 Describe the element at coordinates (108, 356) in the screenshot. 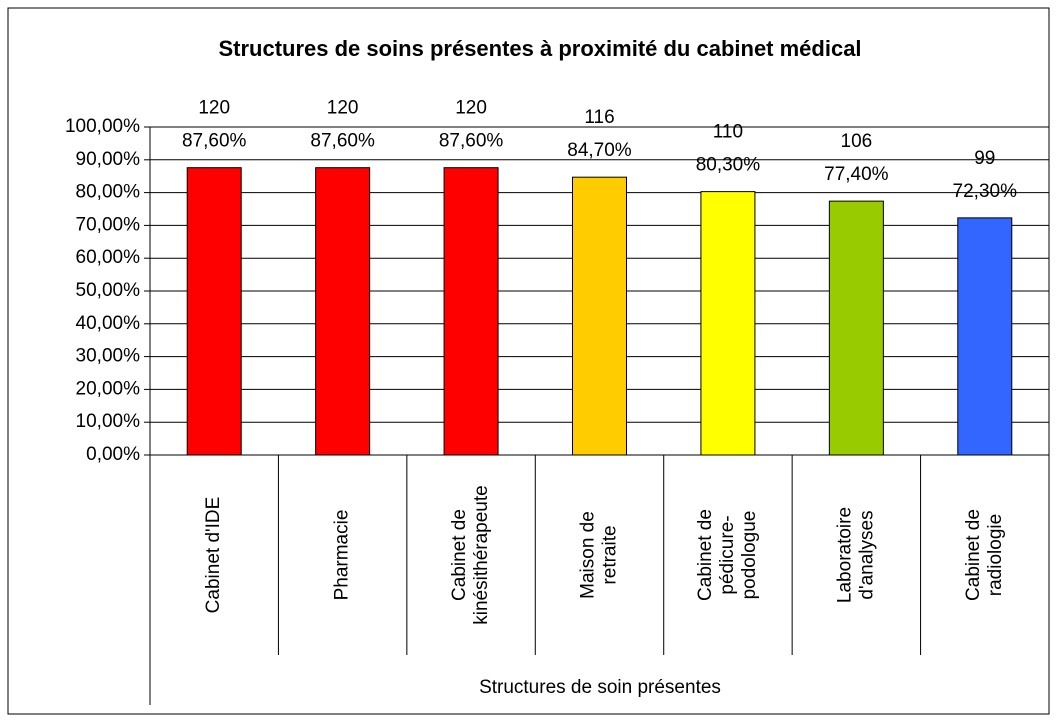

I see `y-tick-label: 30,00%` at that location.